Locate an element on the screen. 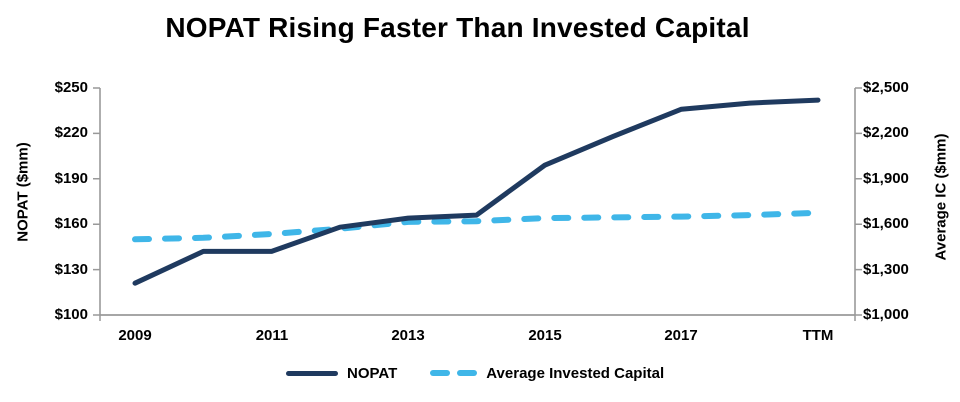 This screenshot has height=402, width=960. average-invested-capital-line is located at coordinates (476, 226).